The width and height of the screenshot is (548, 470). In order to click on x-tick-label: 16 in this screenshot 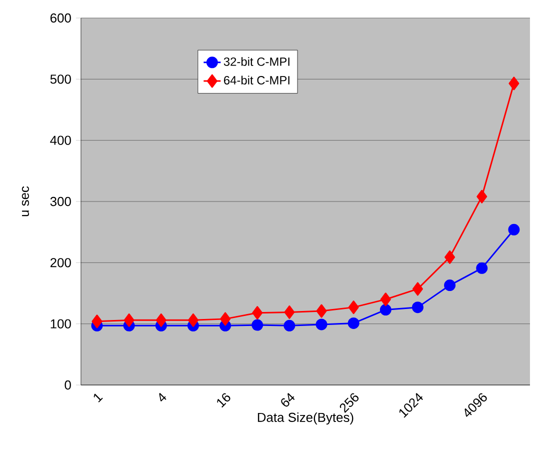, I will do `click(223, 400)`.